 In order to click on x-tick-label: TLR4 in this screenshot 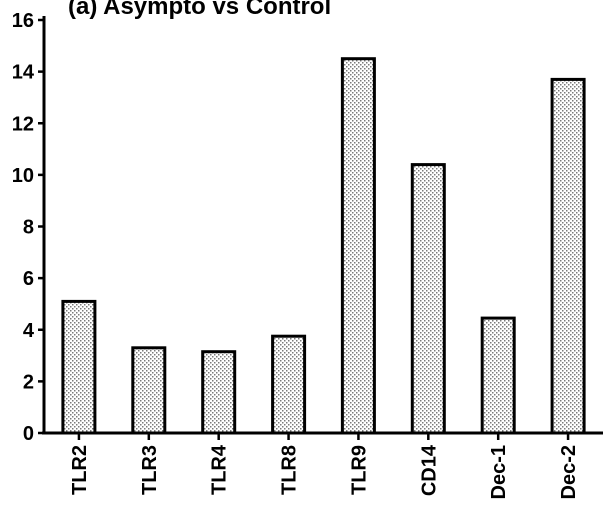, I will do `click(220, 469)`.